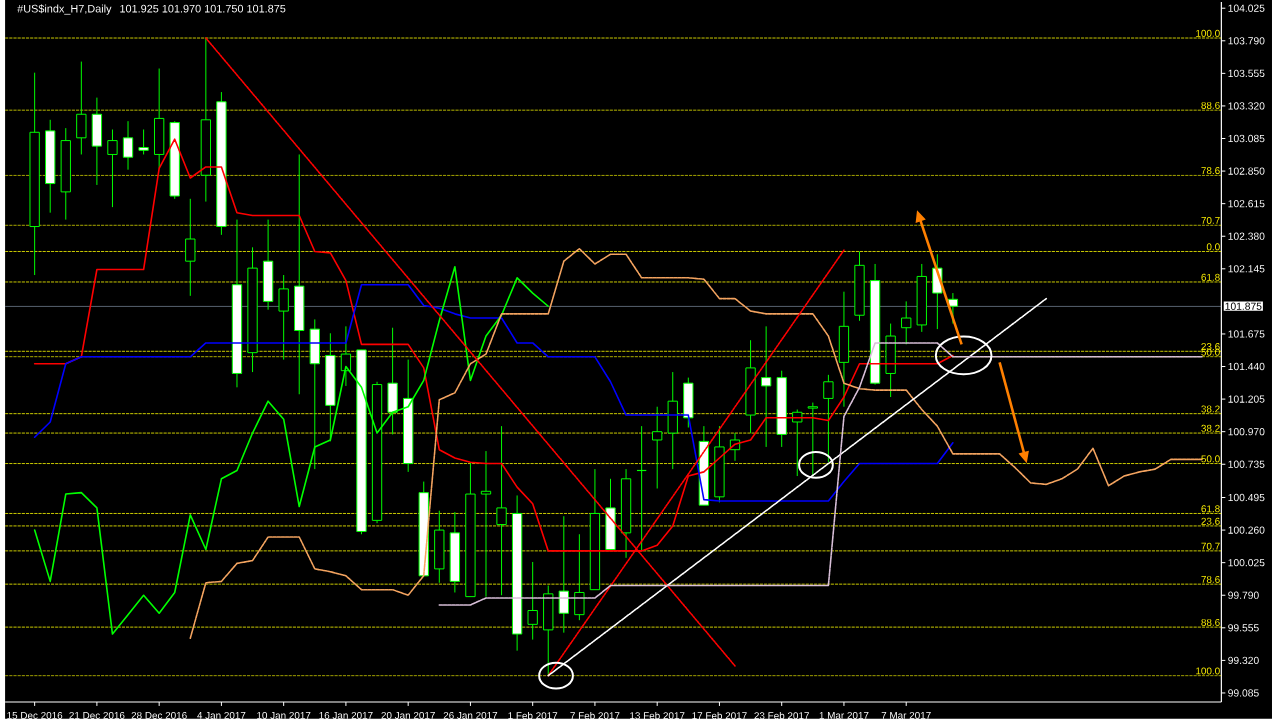 The width and height of the screenshot is (1272, 726). What do you see at coordinates (1246, 530) in the screenshot?
I see `y-tick-label: 100.260` at bounding box center [1246, 530].